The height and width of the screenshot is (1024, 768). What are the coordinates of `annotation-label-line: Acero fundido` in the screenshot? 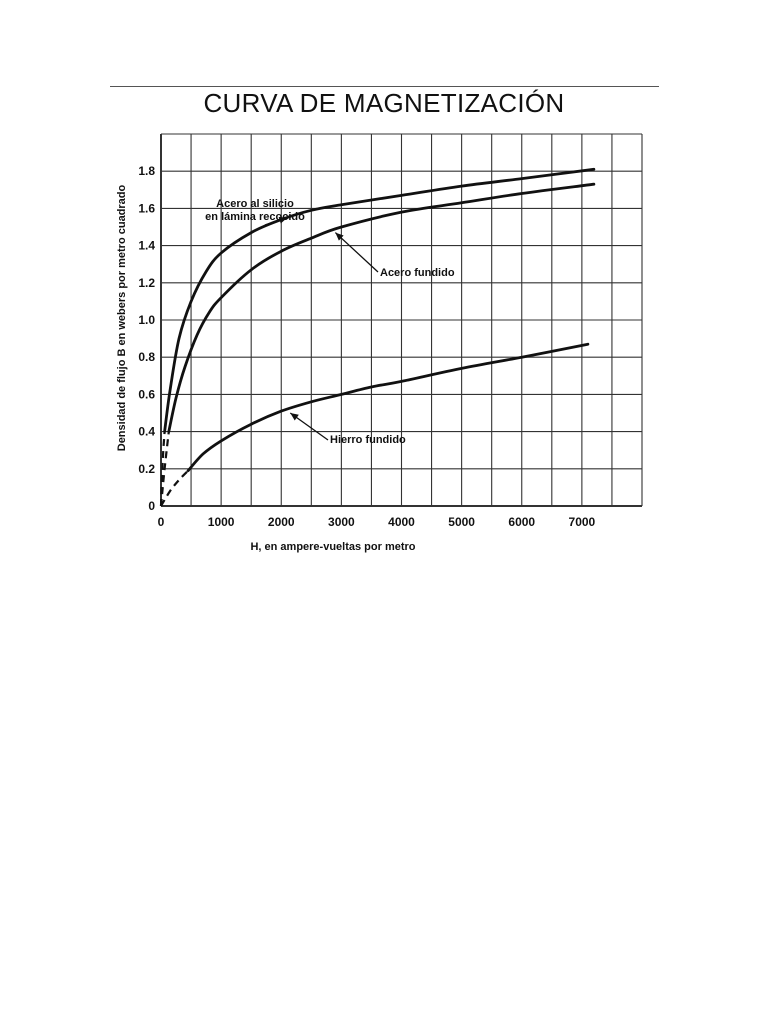 It's located at (417, 273).